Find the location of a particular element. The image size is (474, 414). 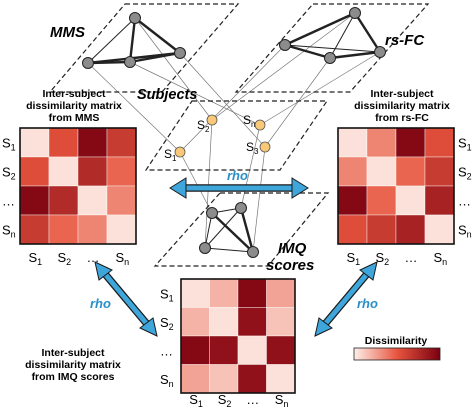

mms-plane: MMS is located at coordinates (144, 48).